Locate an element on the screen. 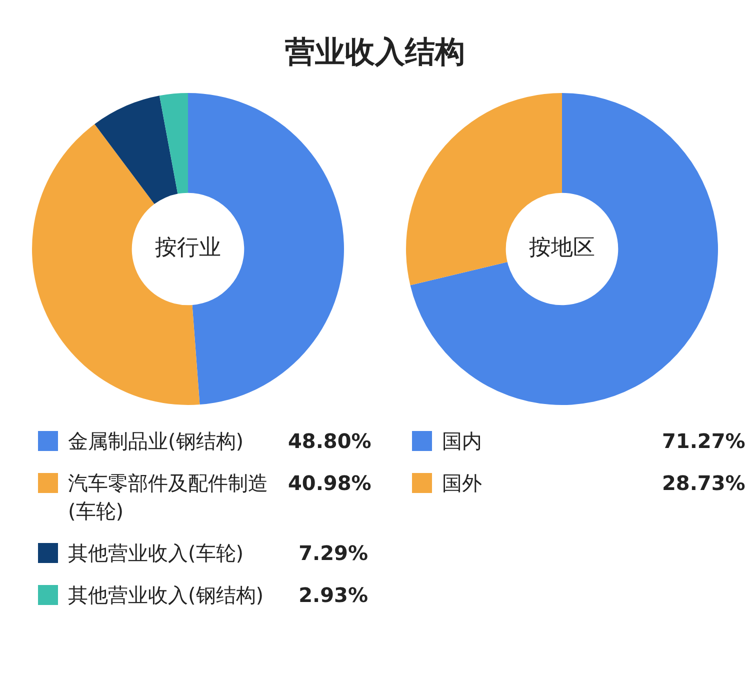 The image size is (750, 692). data-label: 48.80% is located at coordinates (330, 441).